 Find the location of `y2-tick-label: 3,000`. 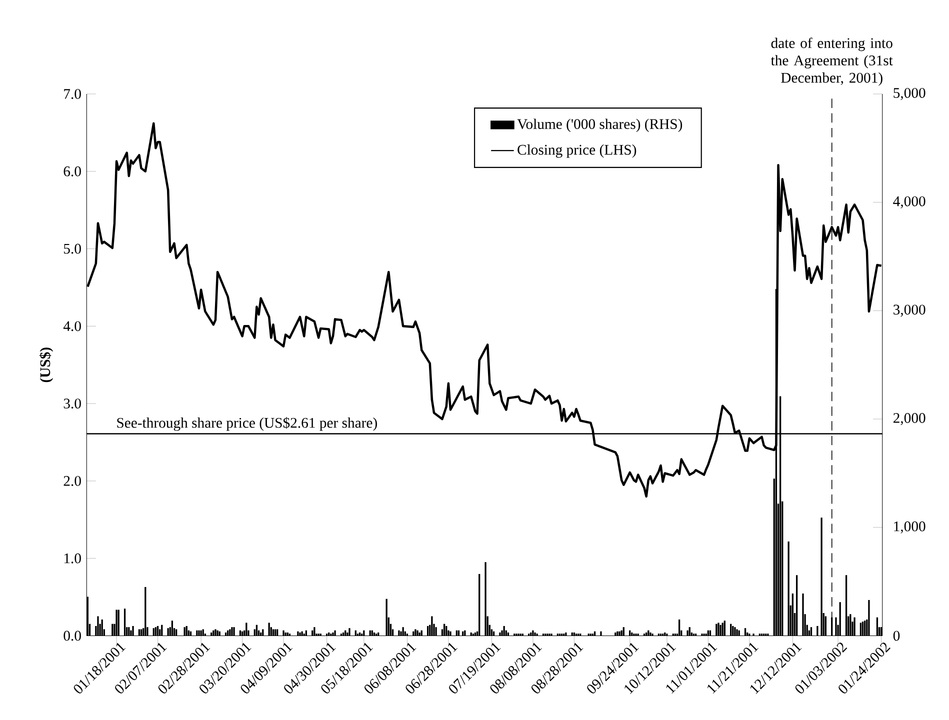

y2-tick-label: 3,000 is located at coordinates (910, 310).